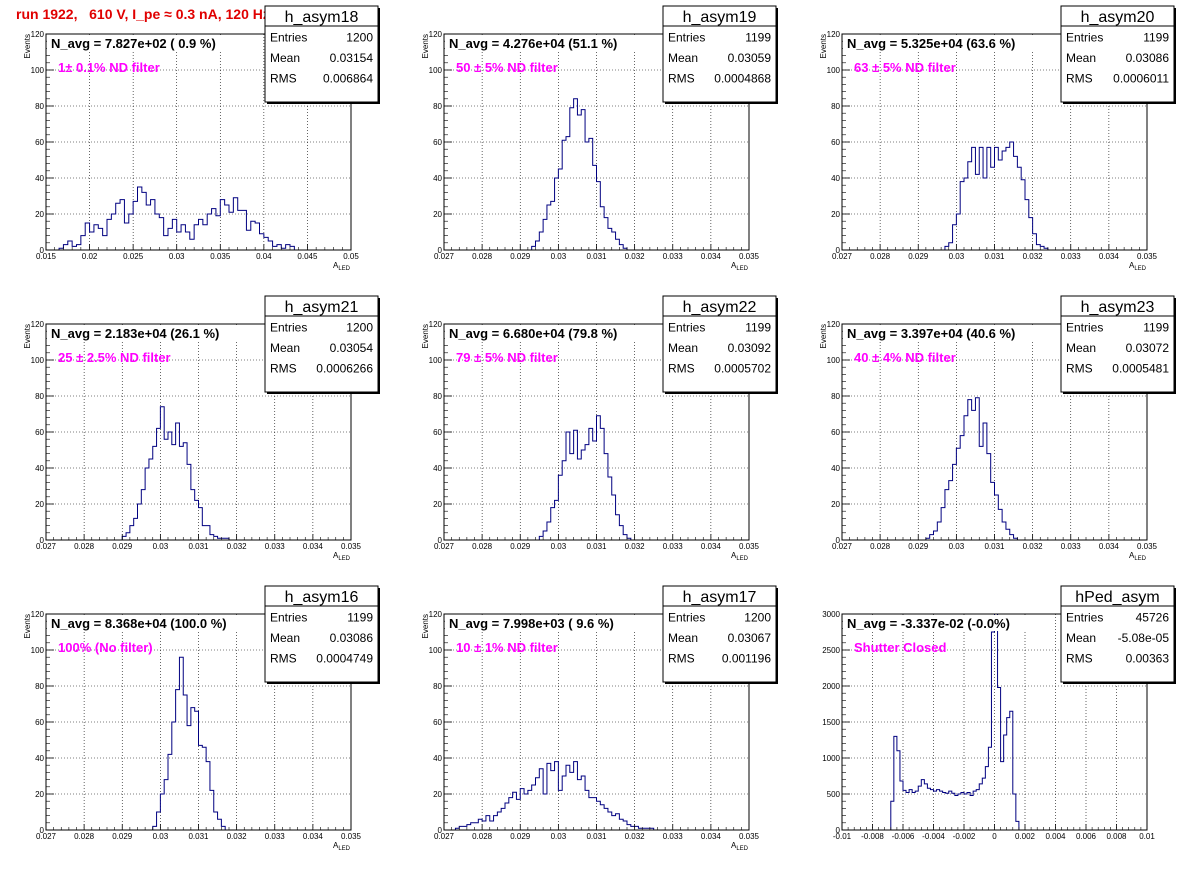  Describe the element at coordinates (750, 348) in the screenshot. I see `stats-value: 0.03092` at that location.